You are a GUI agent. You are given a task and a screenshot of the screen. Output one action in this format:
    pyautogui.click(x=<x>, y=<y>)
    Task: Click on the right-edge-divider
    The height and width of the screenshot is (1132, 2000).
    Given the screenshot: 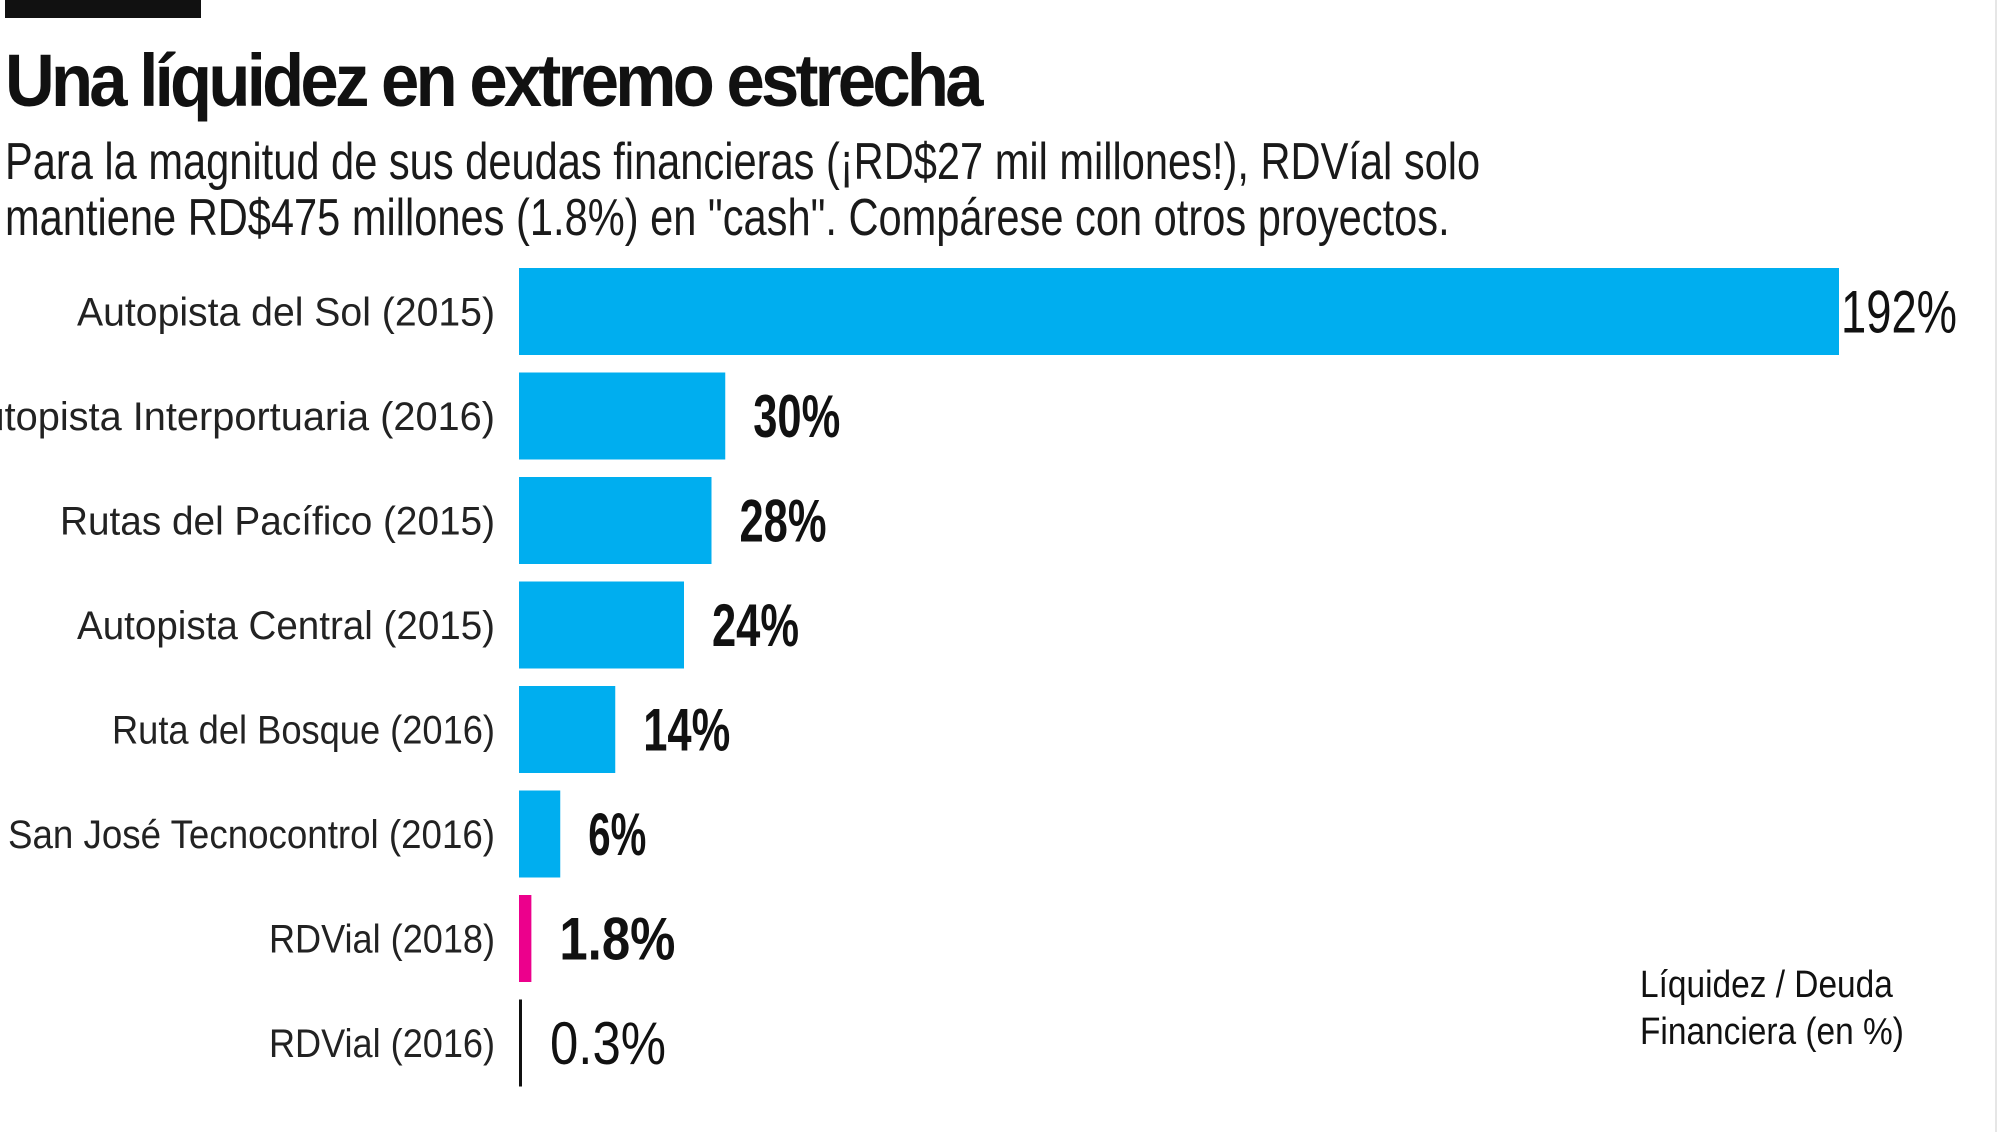 What is the action you would take?
    pyautogui.click(x=1996, y=566)
    